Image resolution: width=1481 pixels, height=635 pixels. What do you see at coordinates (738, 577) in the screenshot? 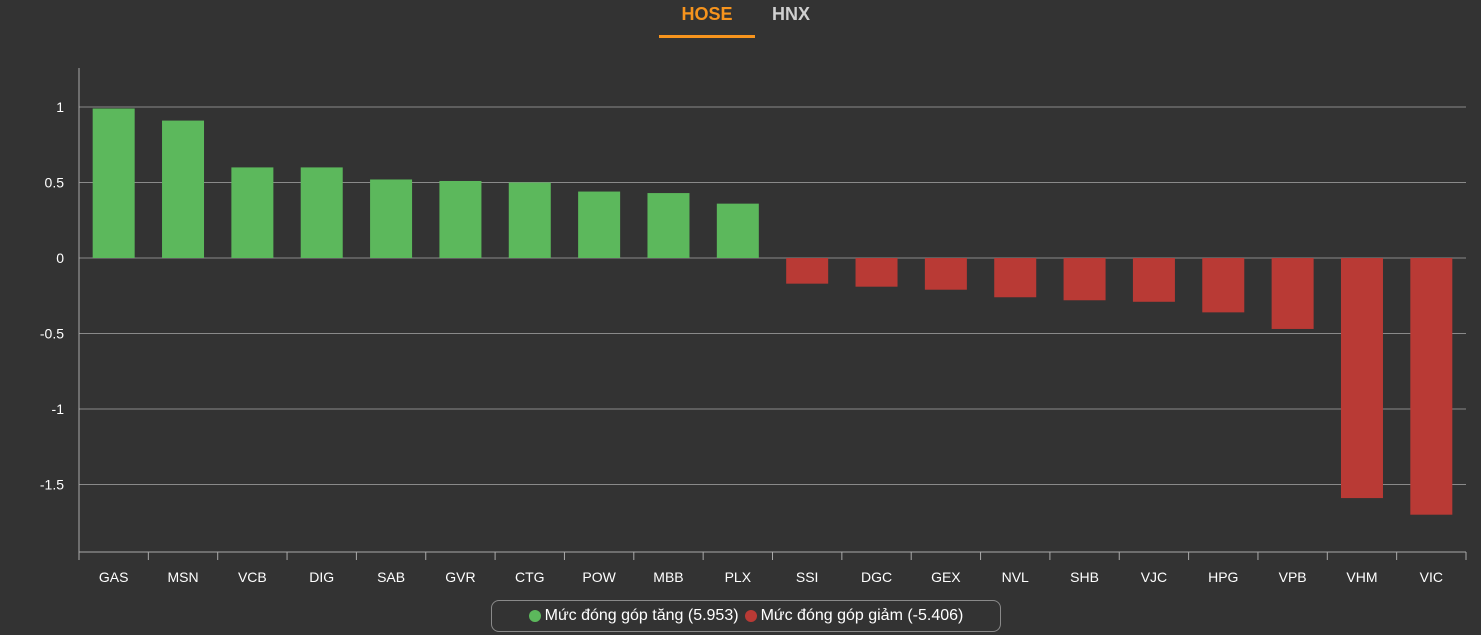
I see `x-tick-label: PLX` at bounding box center [738, 577].